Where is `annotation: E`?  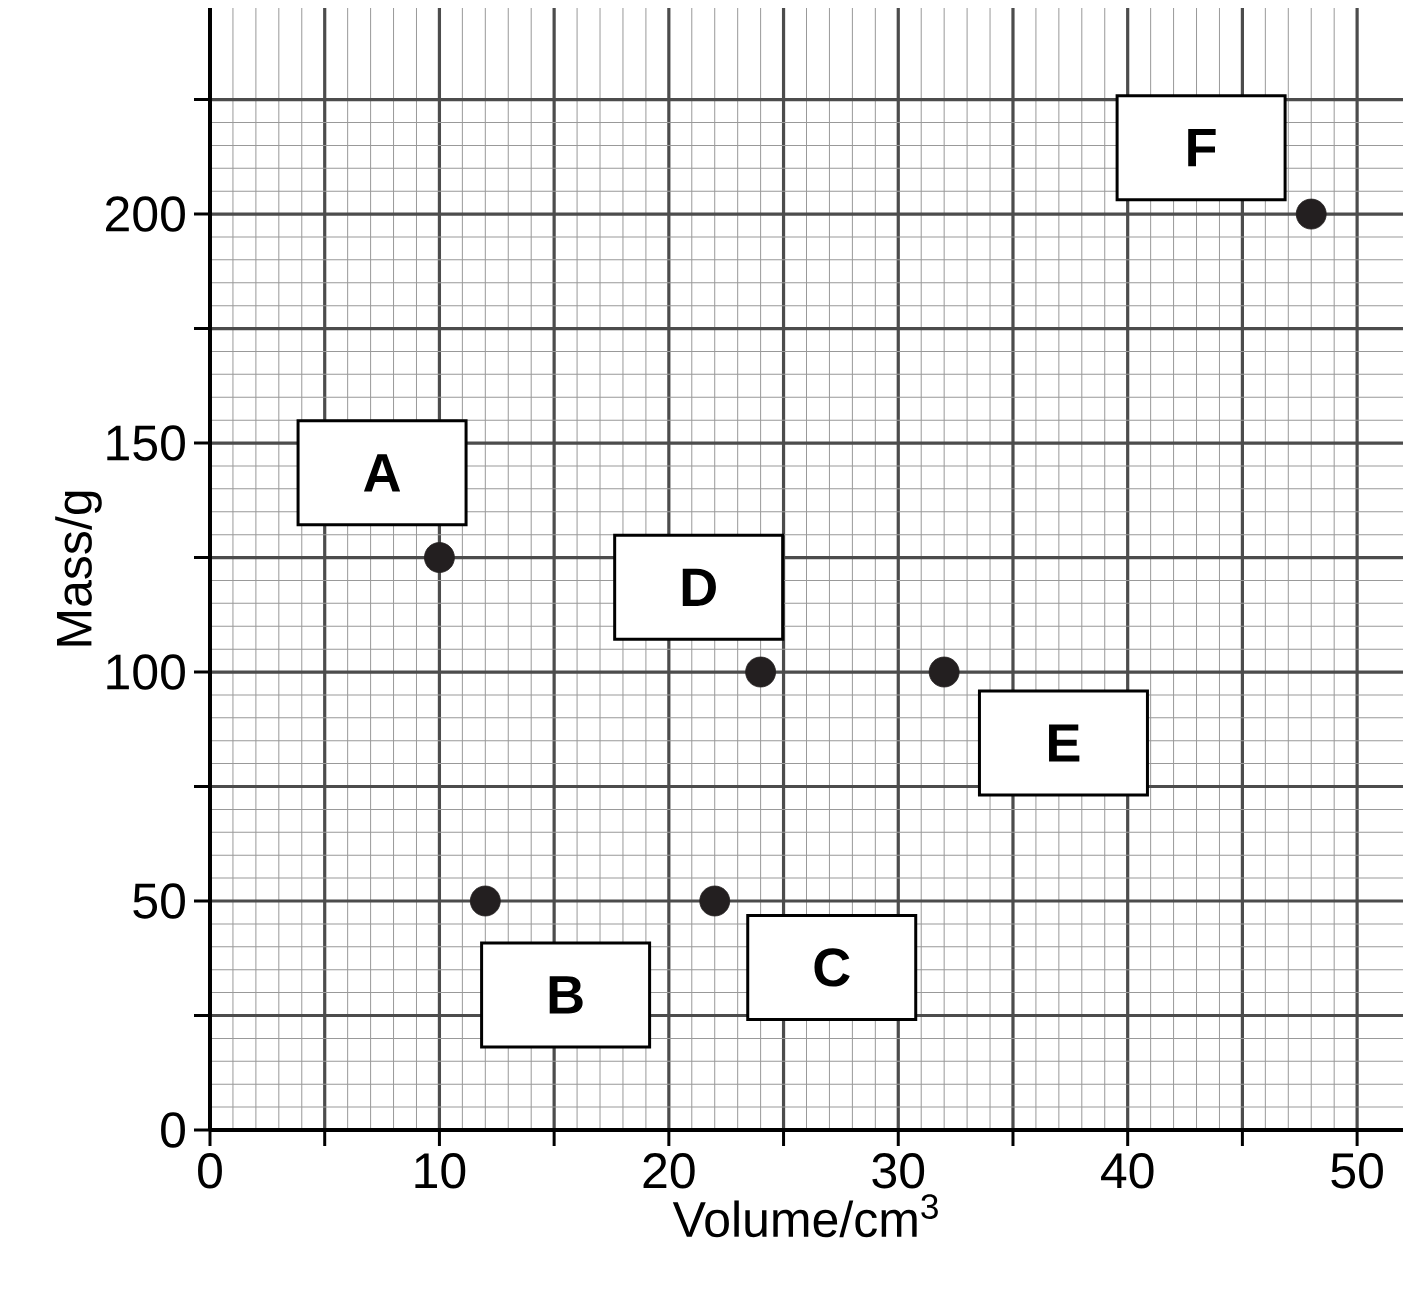
annotation: E is located at coordinates (1064, 743).